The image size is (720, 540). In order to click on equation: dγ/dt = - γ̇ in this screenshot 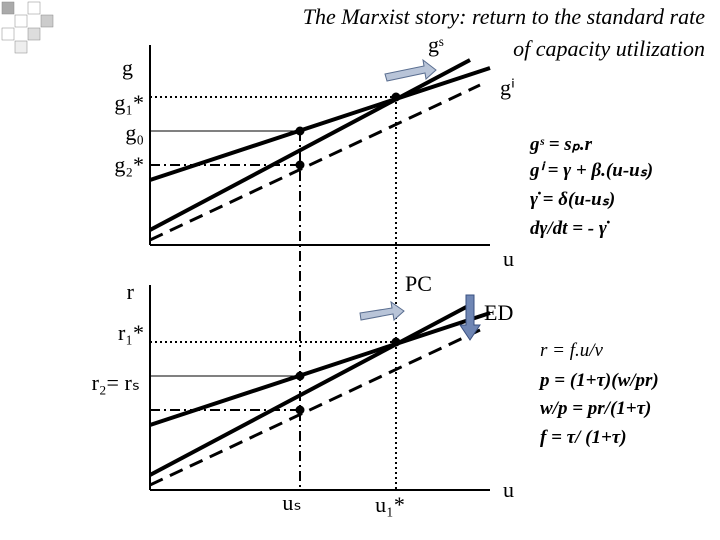, I will do `click(570, 228)`.